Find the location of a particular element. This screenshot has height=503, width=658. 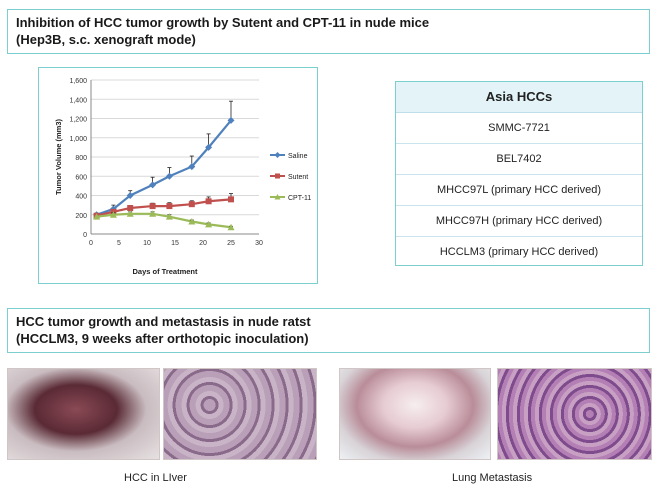

x-axis-label: Days of Treatment is located at coordinates (165, 271).